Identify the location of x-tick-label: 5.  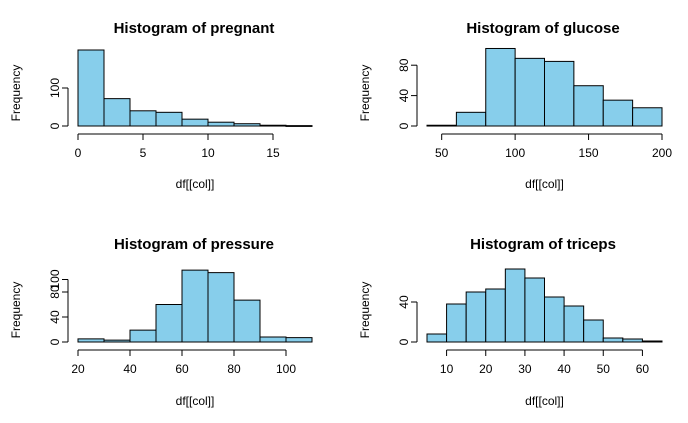
(143, 153).